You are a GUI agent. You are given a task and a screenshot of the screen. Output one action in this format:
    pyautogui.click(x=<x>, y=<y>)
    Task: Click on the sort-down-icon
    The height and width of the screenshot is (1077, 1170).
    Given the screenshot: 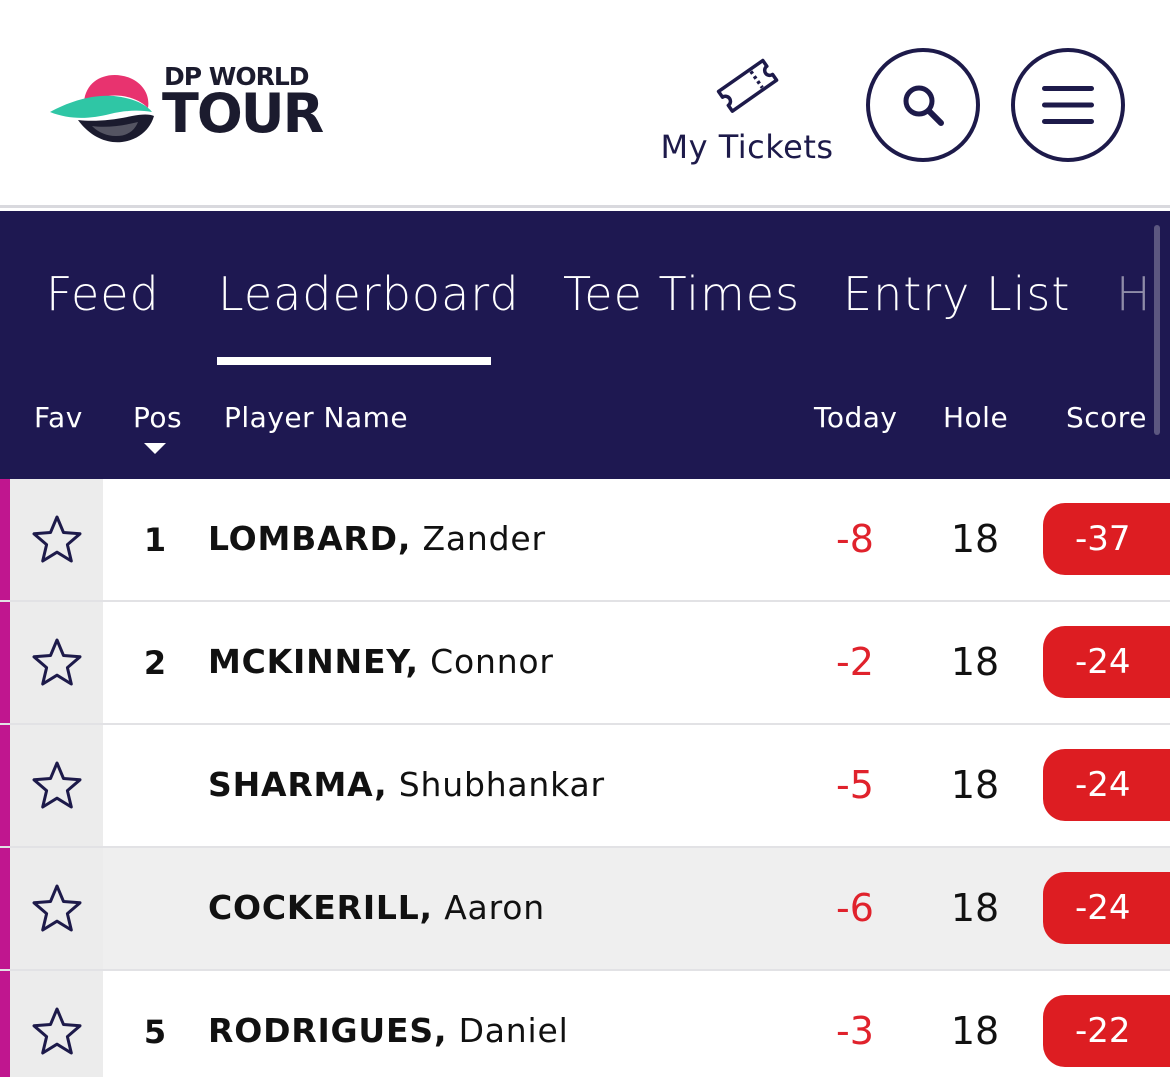 What is the action you would take?
    pyautogui.click(x=155, y=448)
    